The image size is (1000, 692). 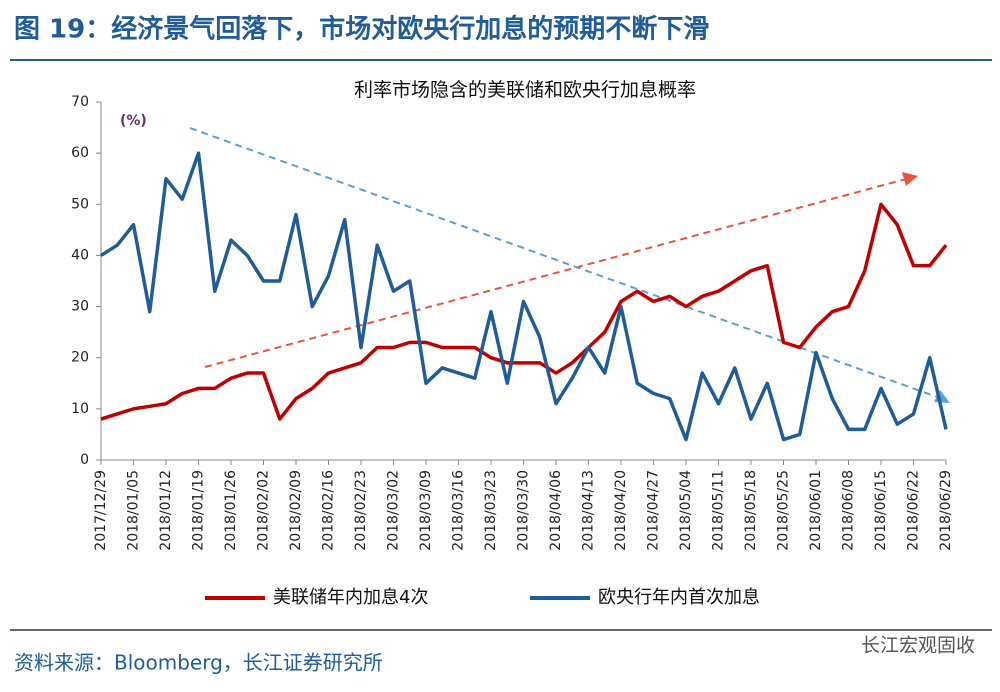 I want to click on x-tick-label: 2018/04/27, so click(x=654, y=510).